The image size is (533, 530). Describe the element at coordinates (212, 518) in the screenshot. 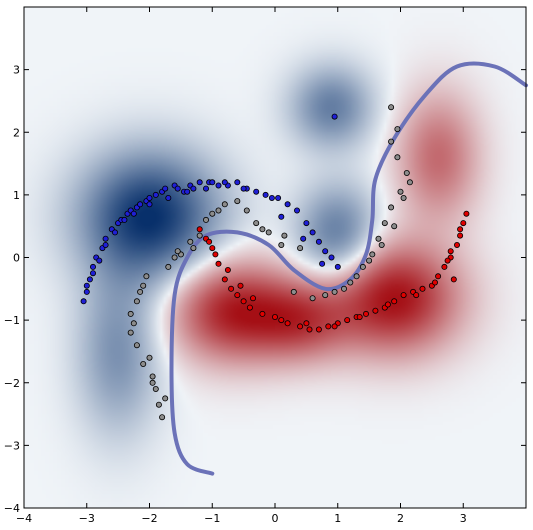

I see `x-tick-label: −1` at that location.